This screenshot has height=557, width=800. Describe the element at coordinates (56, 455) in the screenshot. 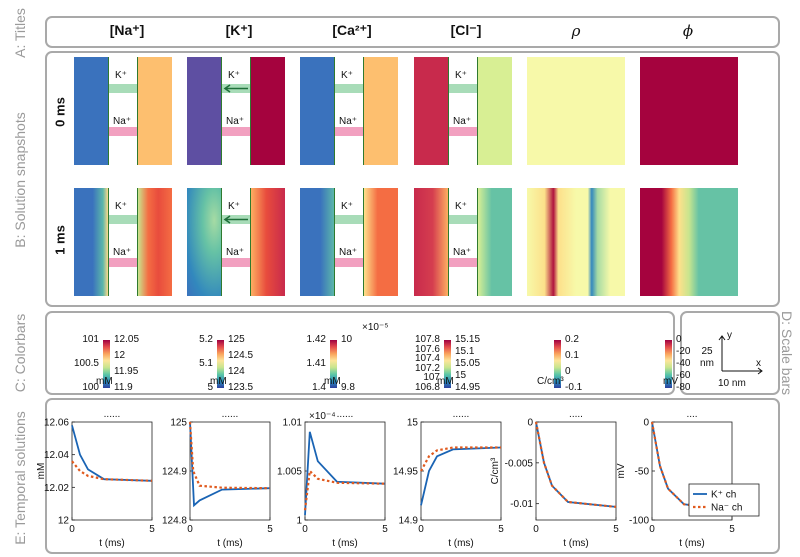

I see `plot-0-ytick-label: 12.04` at that location.